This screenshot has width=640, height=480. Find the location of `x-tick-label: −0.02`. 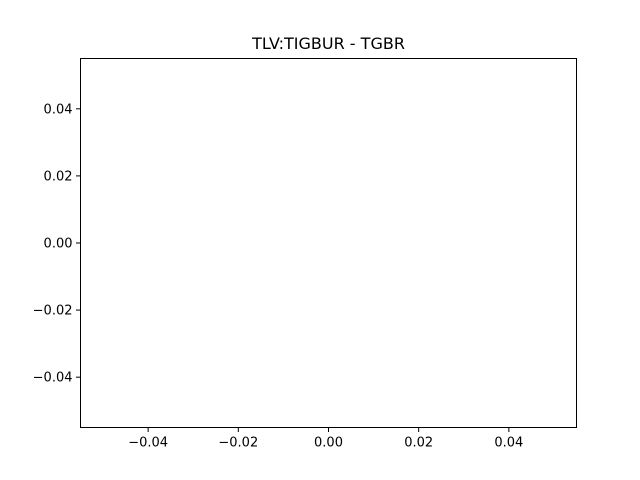

x-tick-label: −0.02 is located at coordinates (238, 443).